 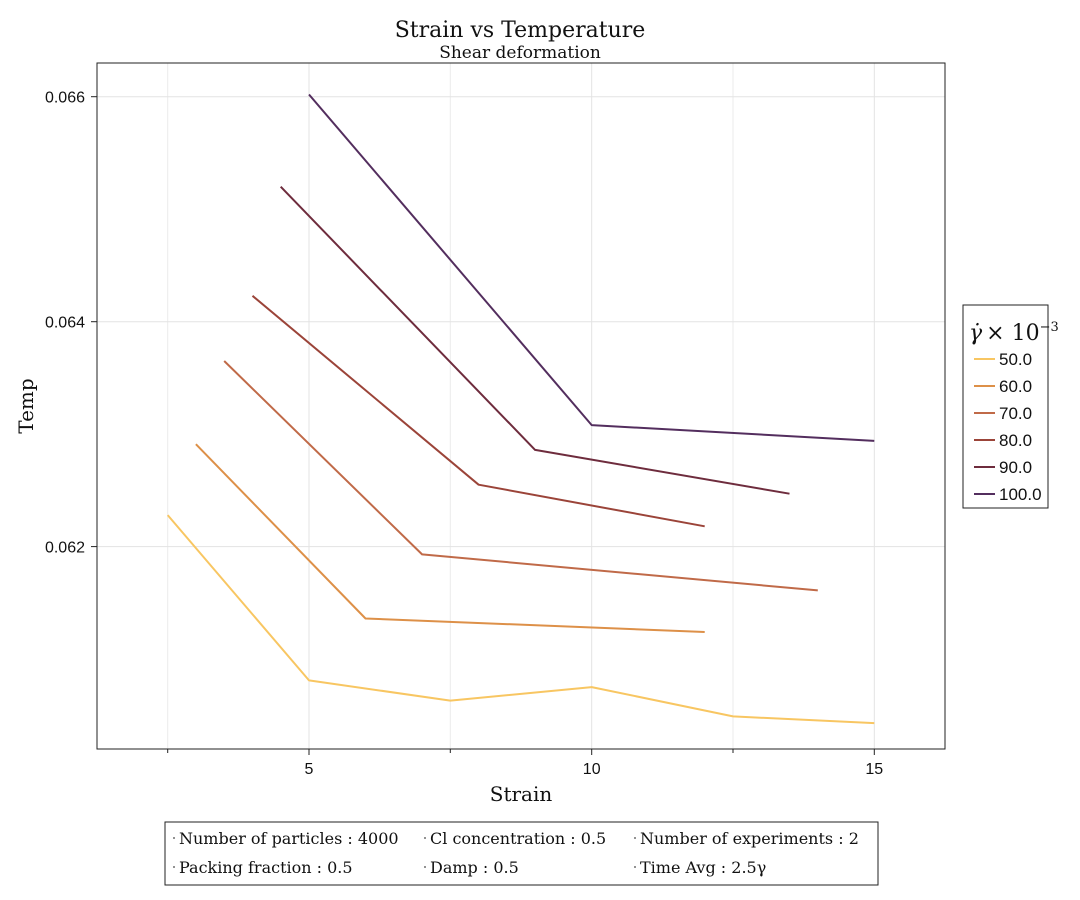 I want to click on legend: γ̇ × 10−3 50.0 60.0 70.0 80.0 90.0 100.0, so click(x=1010, y=406).